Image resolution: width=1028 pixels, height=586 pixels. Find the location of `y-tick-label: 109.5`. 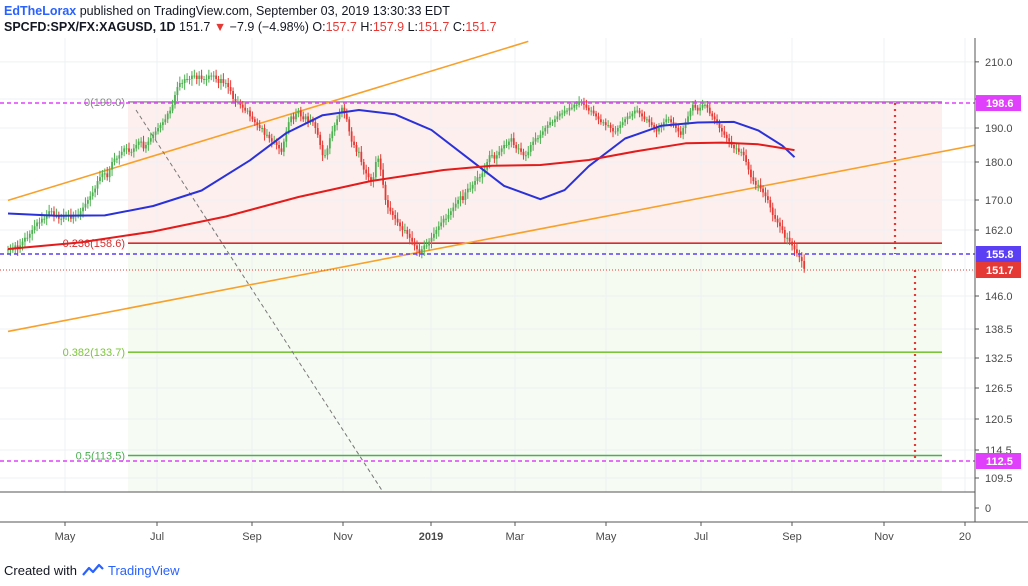

y-tick-label: 109.5 is located at coordinates (999, 479).